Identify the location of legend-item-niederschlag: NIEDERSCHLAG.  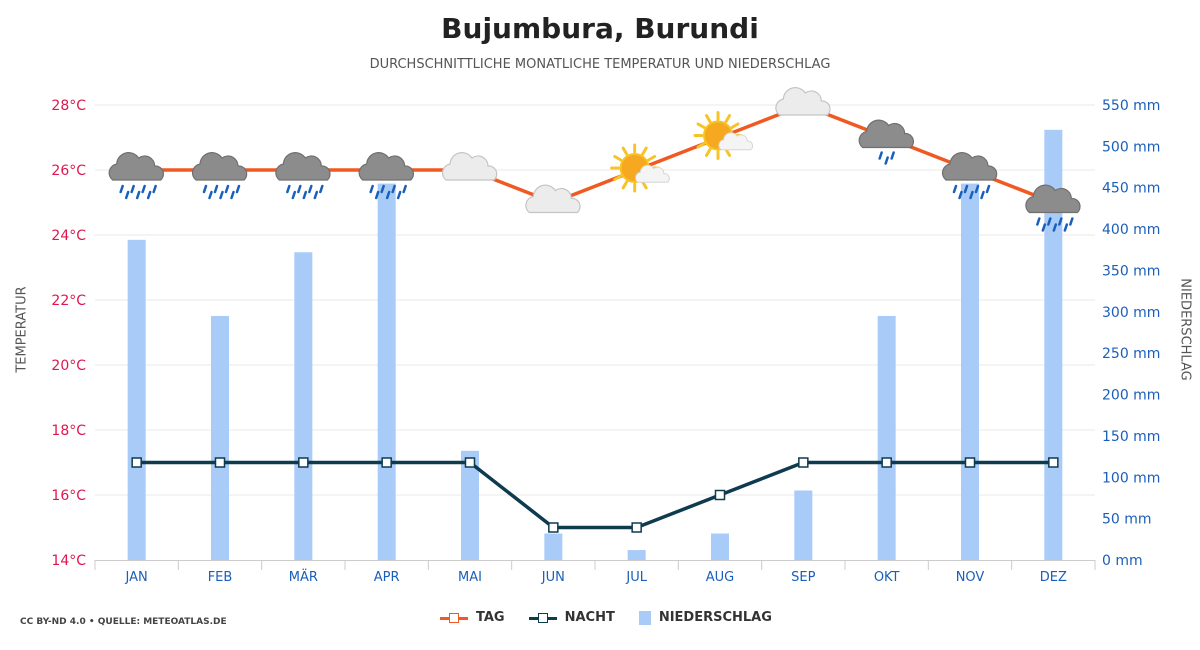
(705, 617).